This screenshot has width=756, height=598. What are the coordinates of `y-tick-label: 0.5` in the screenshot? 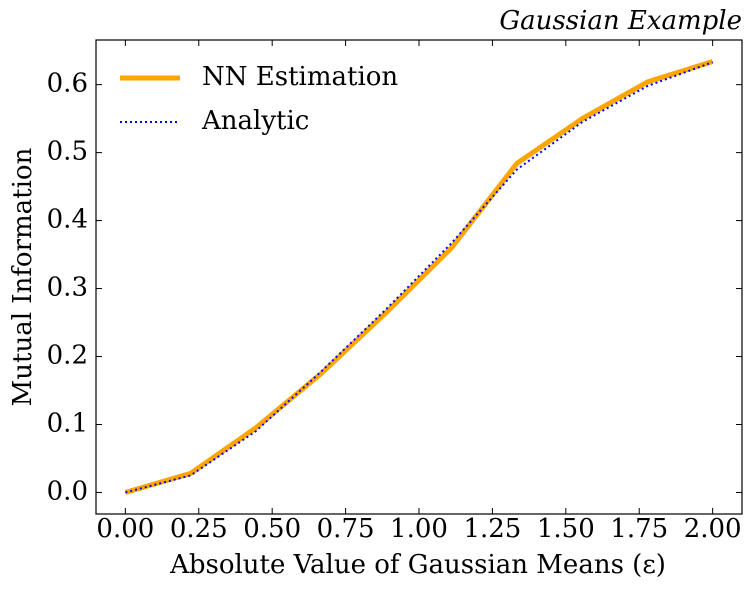 It's located at (67, 152).